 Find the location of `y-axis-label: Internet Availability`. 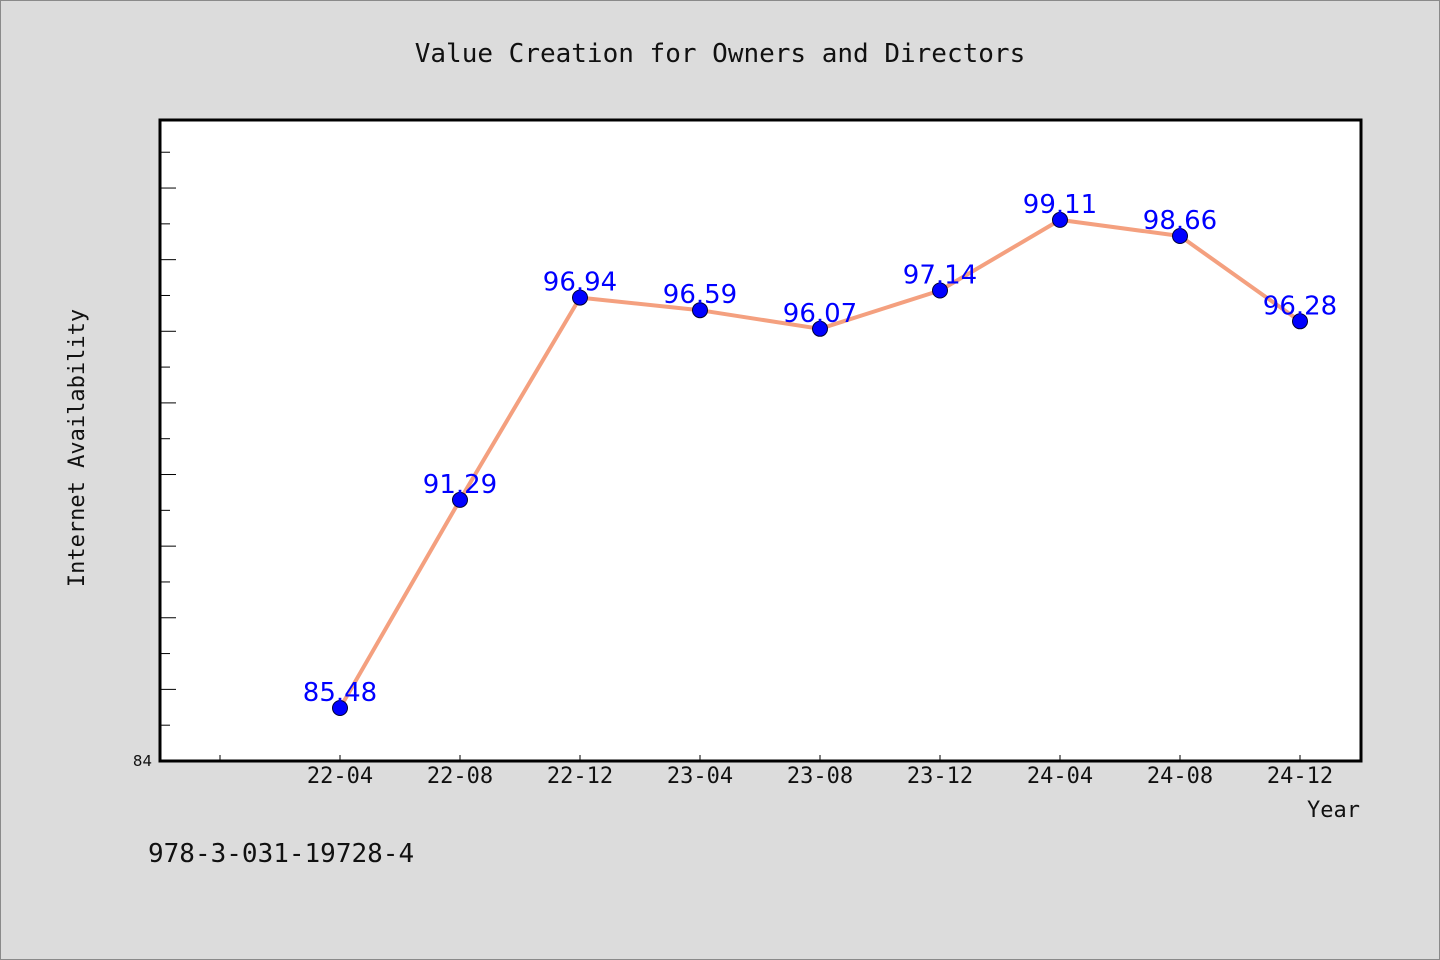

y-axis-label: Internet Availability is located at coordinates (77, 448).